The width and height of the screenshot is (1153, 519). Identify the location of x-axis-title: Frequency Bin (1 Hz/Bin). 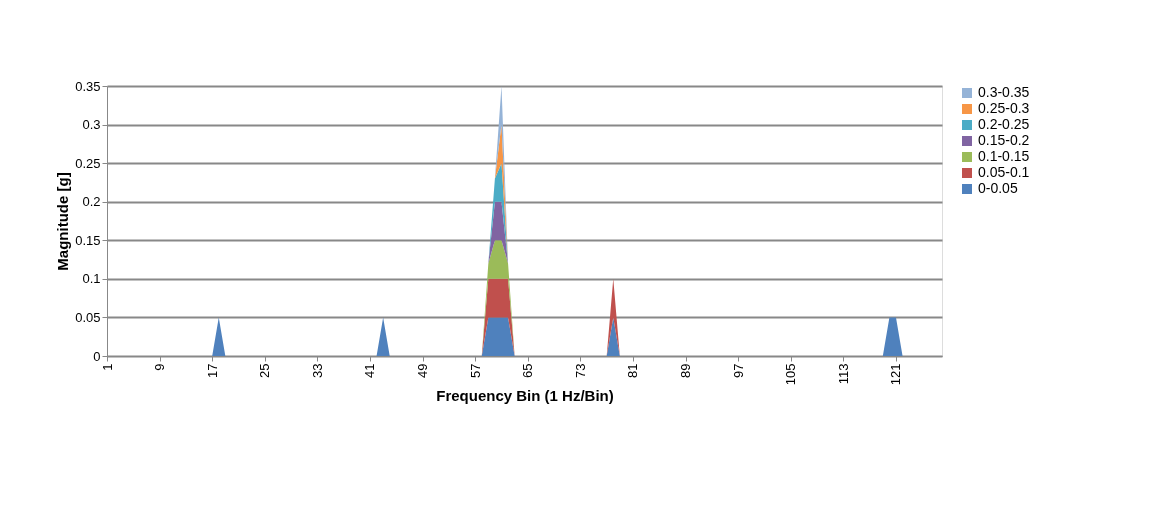
(525, 396).